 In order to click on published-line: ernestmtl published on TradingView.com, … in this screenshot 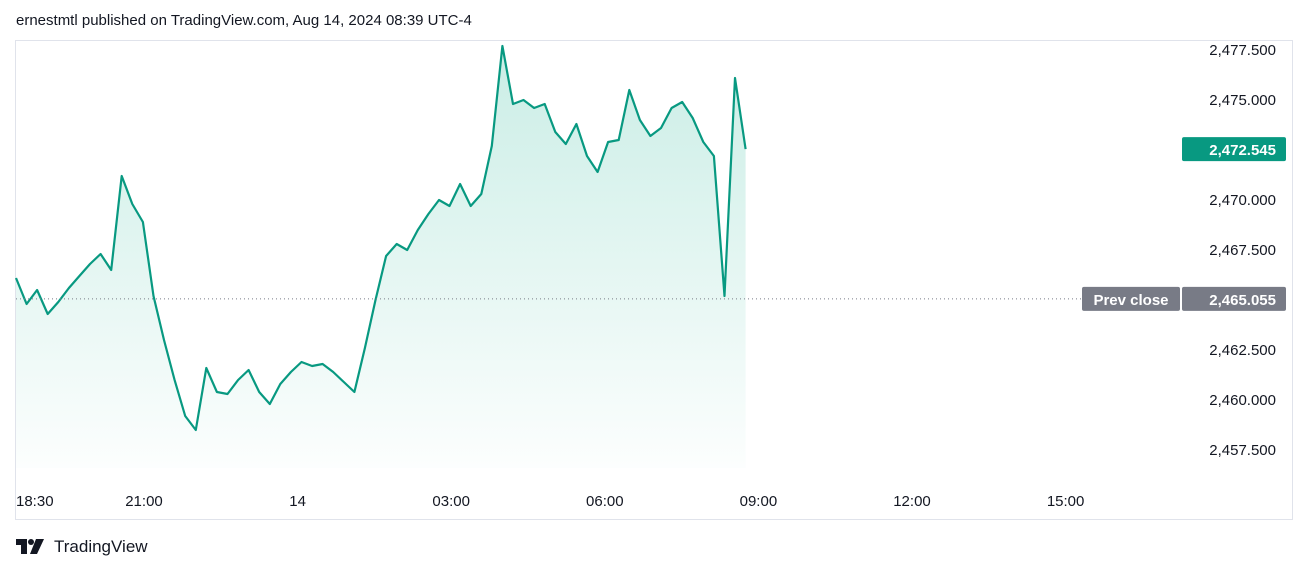, I will do `click(244, 20)`.